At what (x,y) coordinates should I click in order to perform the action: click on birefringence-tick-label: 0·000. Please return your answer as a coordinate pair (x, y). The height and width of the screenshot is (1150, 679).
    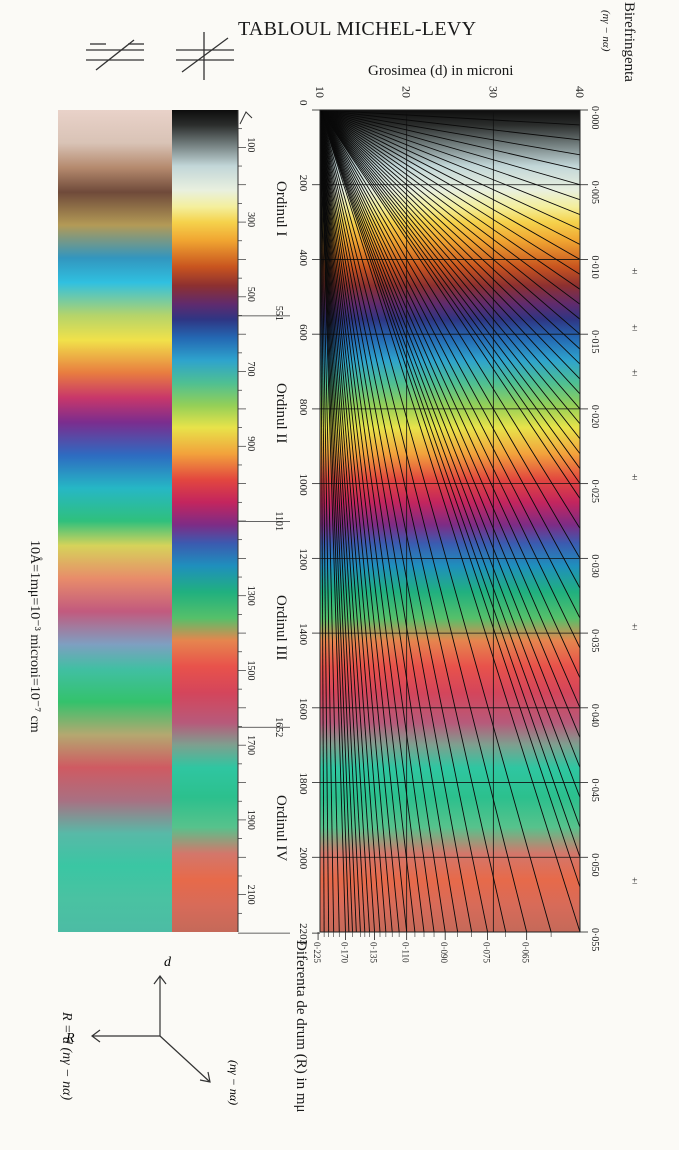
    Looking at the image, I should click on (594, 117).